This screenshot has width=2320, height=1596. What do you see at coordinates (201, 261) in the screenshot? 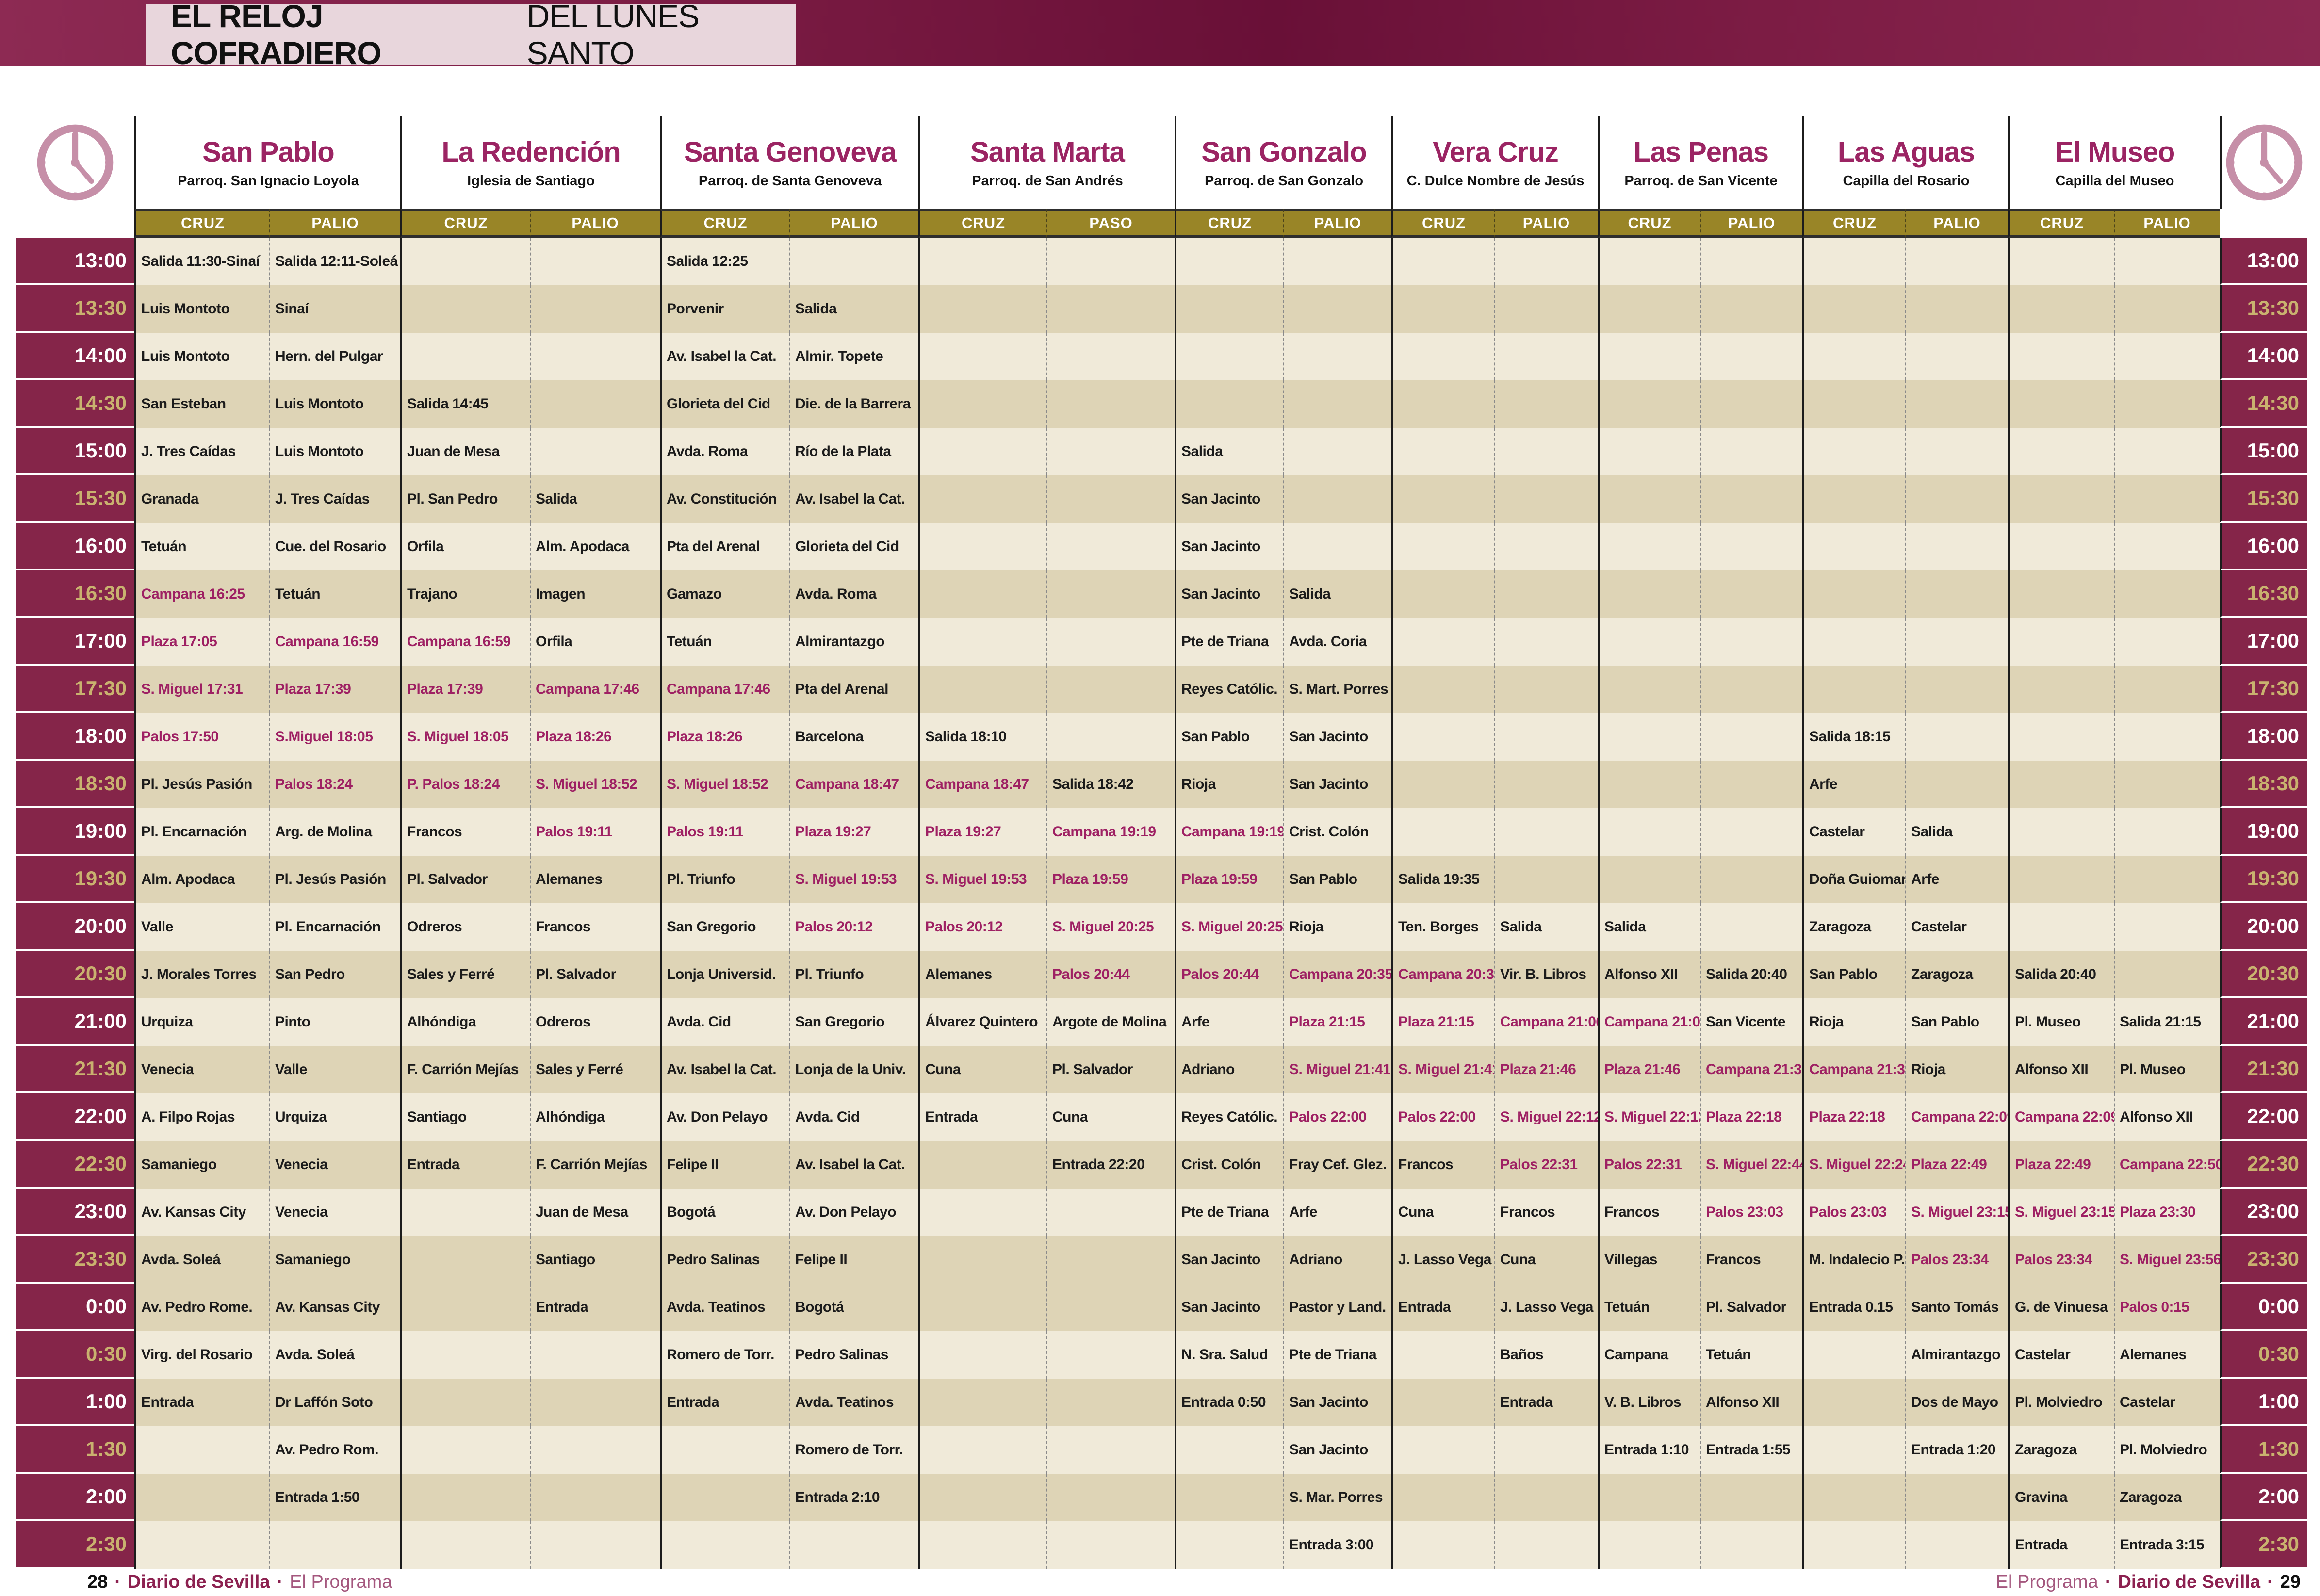
I see `schedule-cell: Salida 11:30-Sinaí` at bounding box center [201, 261].